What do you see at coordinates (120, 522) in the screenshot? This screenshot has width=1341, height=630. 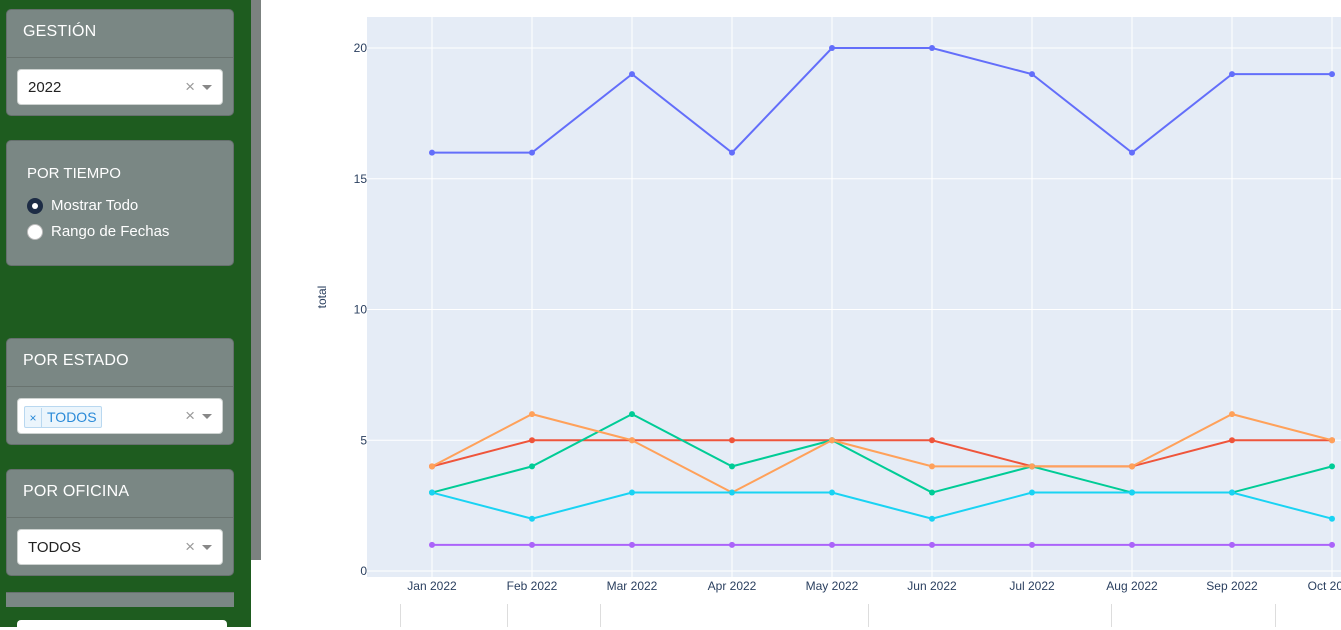 I see `oficina-panel: POR OFICINA TODOS ×` at bounding box center [120, 522].